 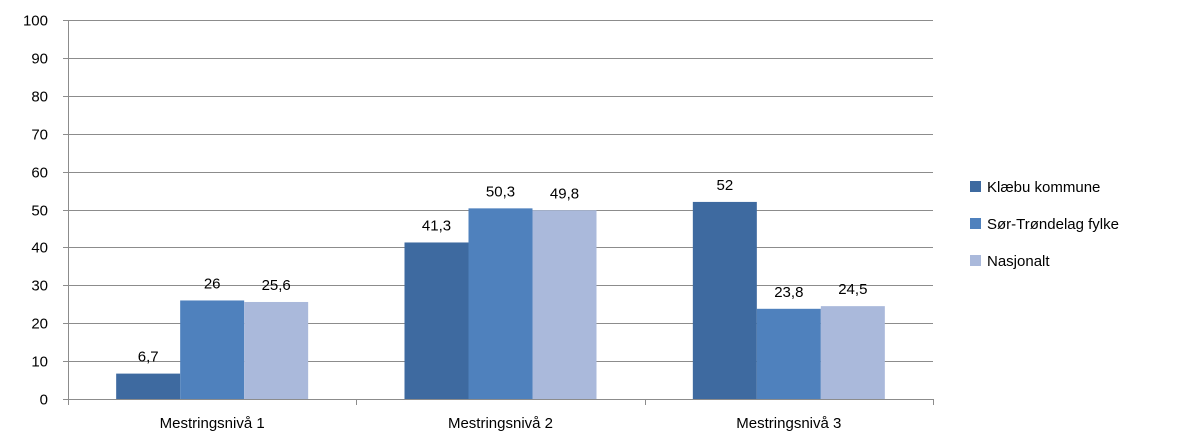 I want to click on data-label: 41,3, so click(x=436, y=225).